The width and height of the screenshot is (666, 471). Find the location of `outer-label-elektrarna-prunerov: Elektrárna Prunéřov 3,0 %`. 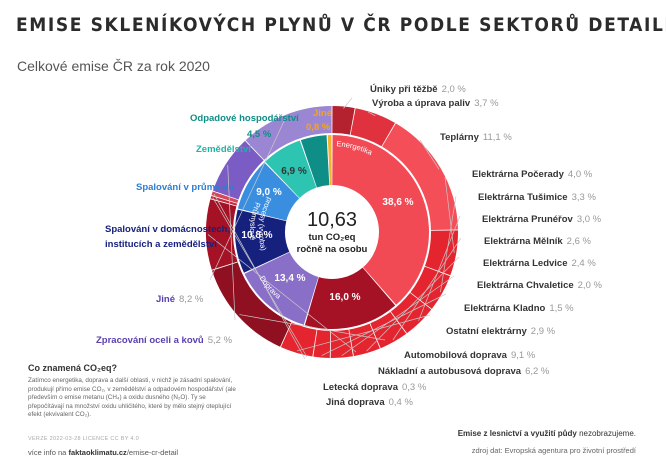

outer-label-elektrarna-prunerov: Elektrárna Prunéřov 3,0 % is located at coordinates (542, 219).